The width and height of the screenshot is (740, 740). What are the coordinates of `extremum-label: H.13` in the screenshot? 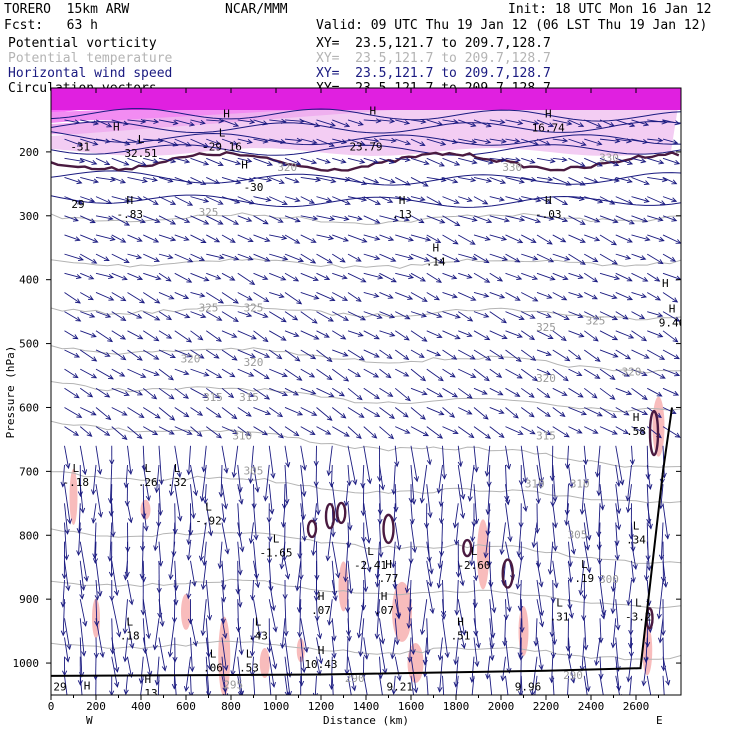 It's located at (402, 207).